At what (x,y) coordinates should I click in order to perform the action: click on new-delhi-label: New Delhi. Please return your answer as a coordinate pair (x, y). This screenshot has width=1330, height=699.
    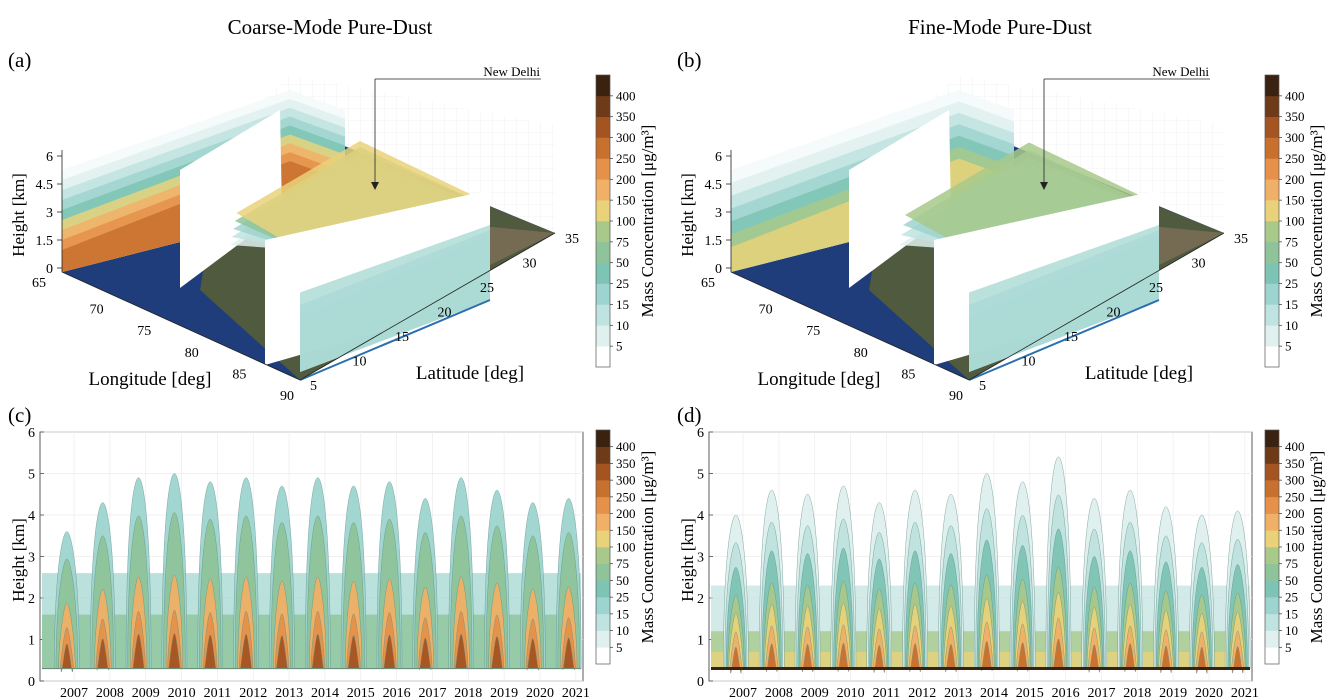
    Looking at the image, I should click on (1180, 71).